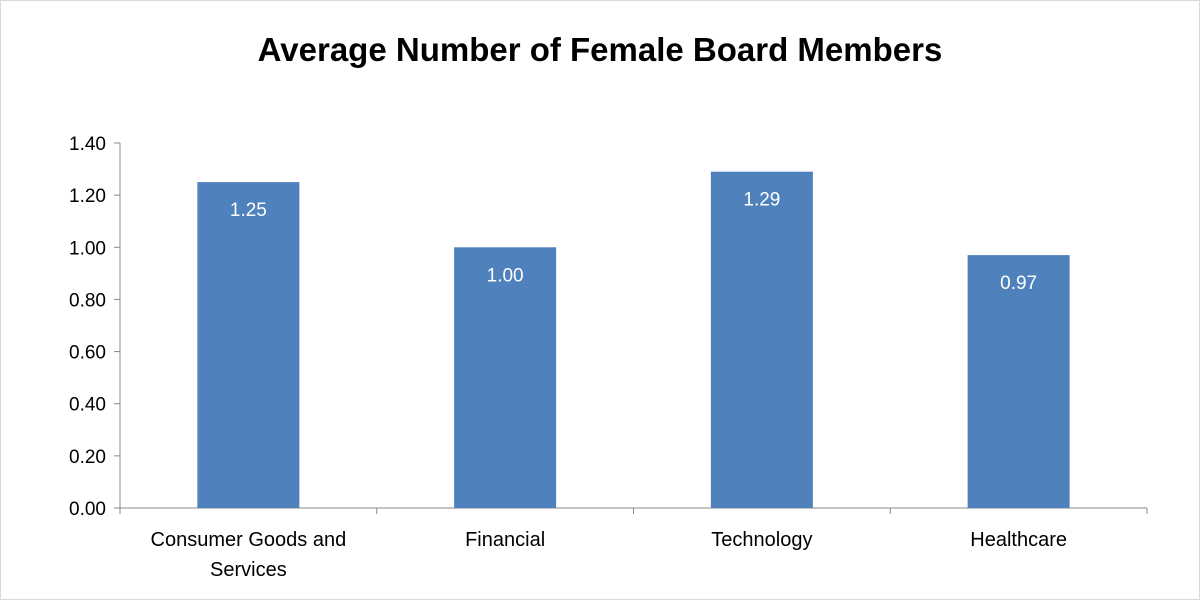 The height and width of the screenshot is (600, 1200). What do you see at coordinates (87, 353) in the screenshot?
I see `y-tick-label: 0.60` at bounding box center [87, 353].